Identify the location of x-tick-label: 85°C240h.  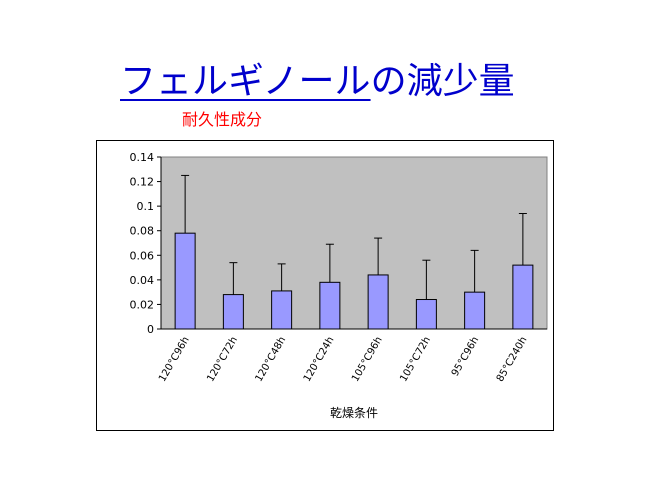
(512, 359).